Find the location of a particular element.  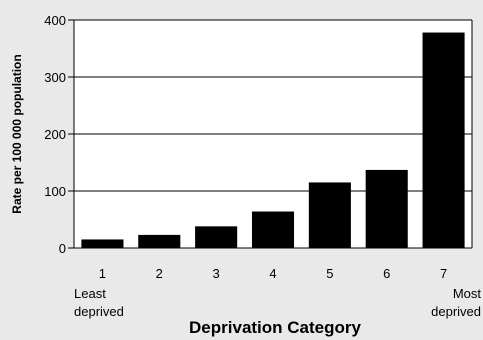

y-axis-ticks: 0 100 200 300 400 is located at coordinates (59, 134).